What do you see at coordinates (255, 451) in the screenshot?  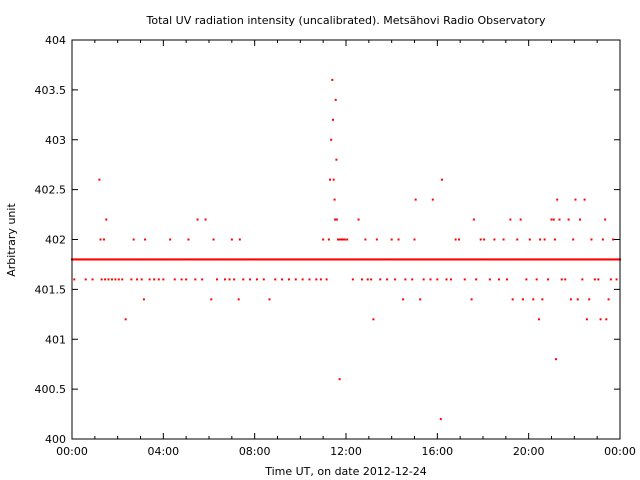 I see `x-tick-label: 08:00` at bounding box center [255, 451].